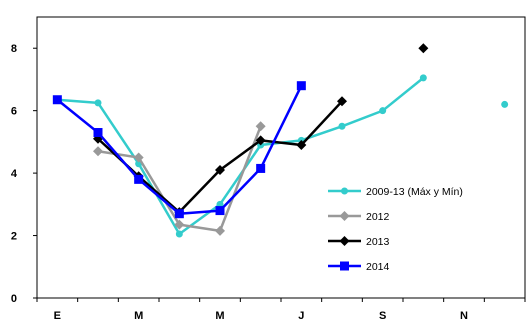  What do you see at coordinates (378, 242) in the screenshot?
I see `legend-label: 2013` at bounding box center [378, 242].